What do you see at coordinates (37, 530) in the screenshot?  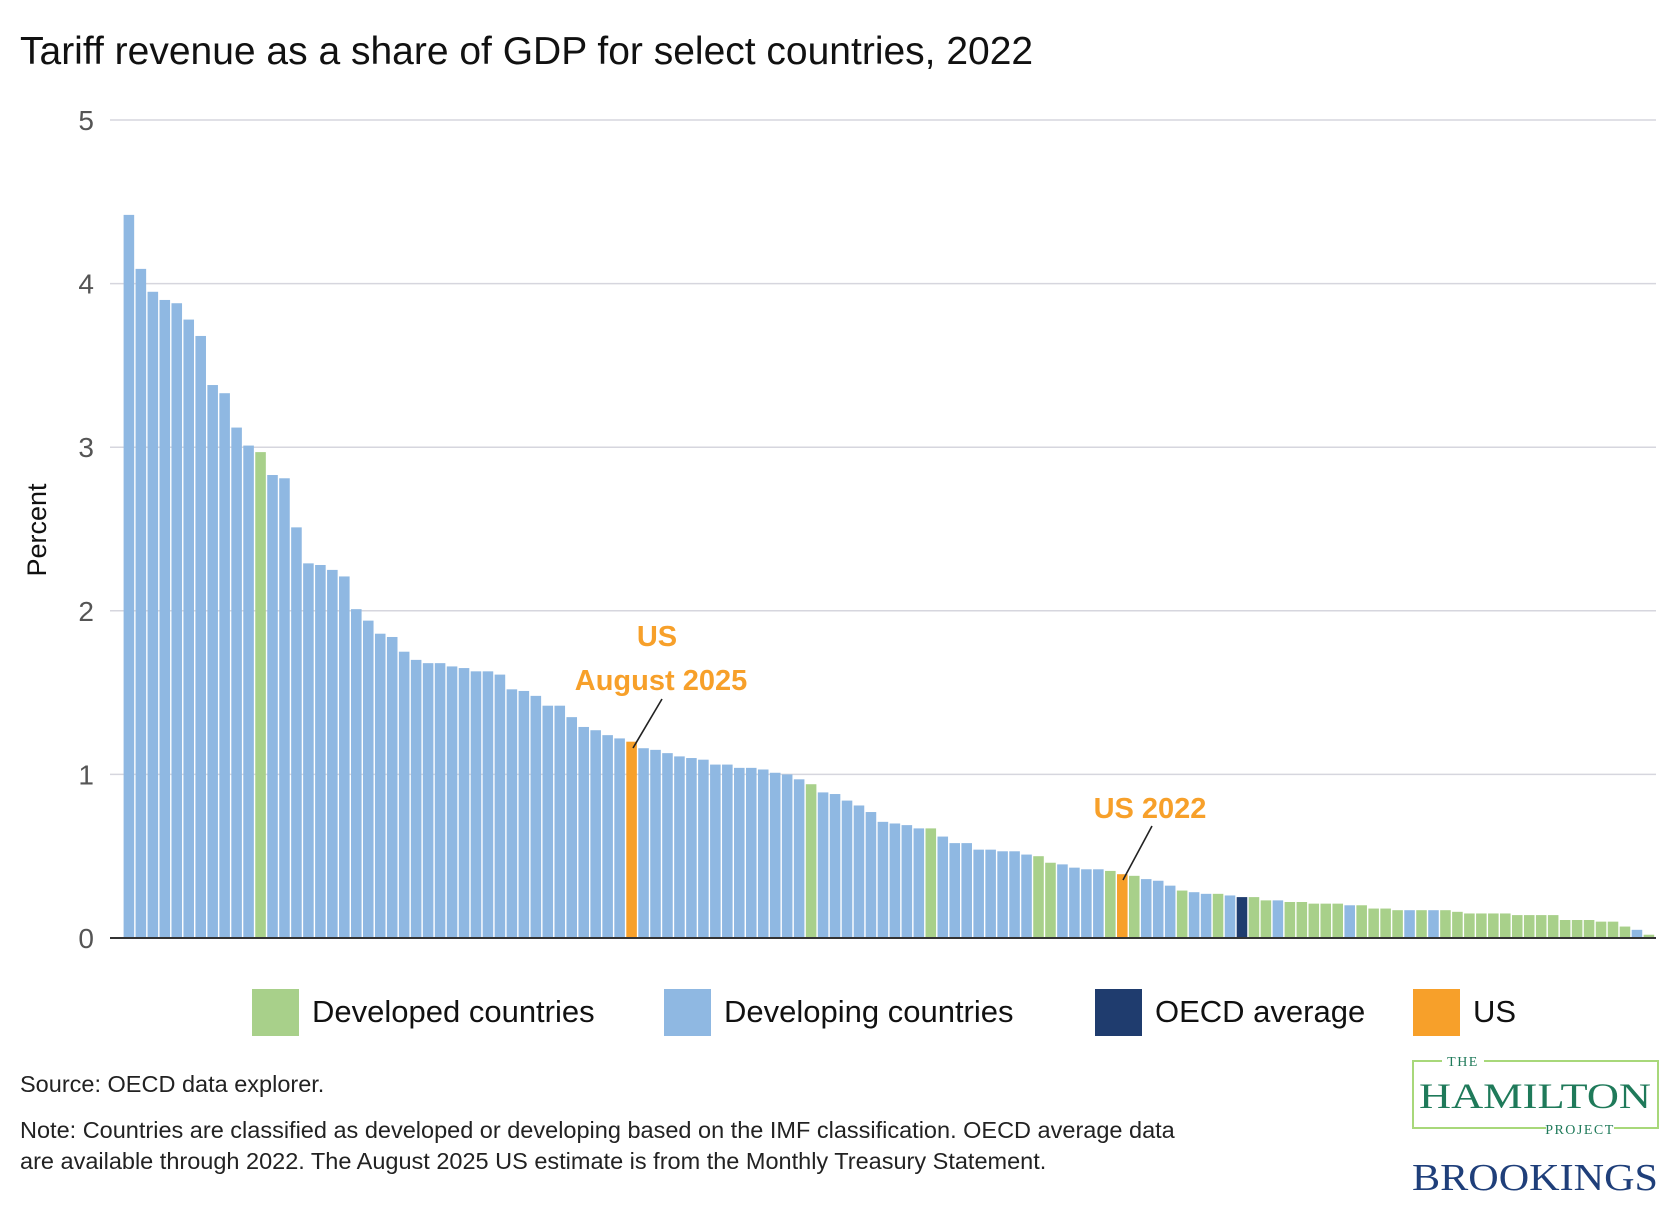 I see `y-axis-label: Percent` at bounding box center [37, 530].